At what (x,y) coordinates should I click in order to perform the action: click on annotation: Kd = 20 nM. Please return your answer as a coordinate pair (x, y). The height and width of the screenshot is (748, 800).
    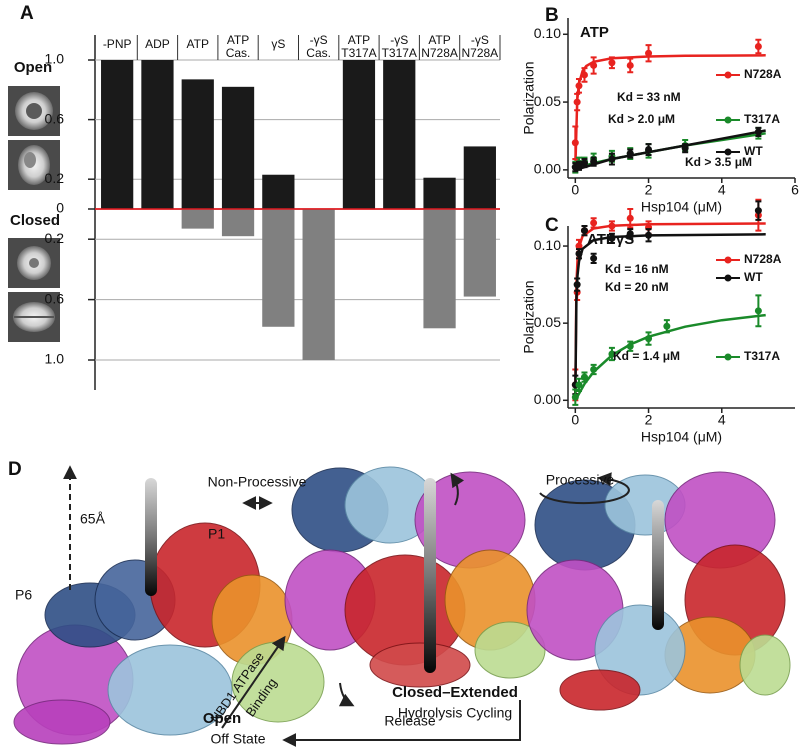
    Looking at the image, I should click on (637, 287).